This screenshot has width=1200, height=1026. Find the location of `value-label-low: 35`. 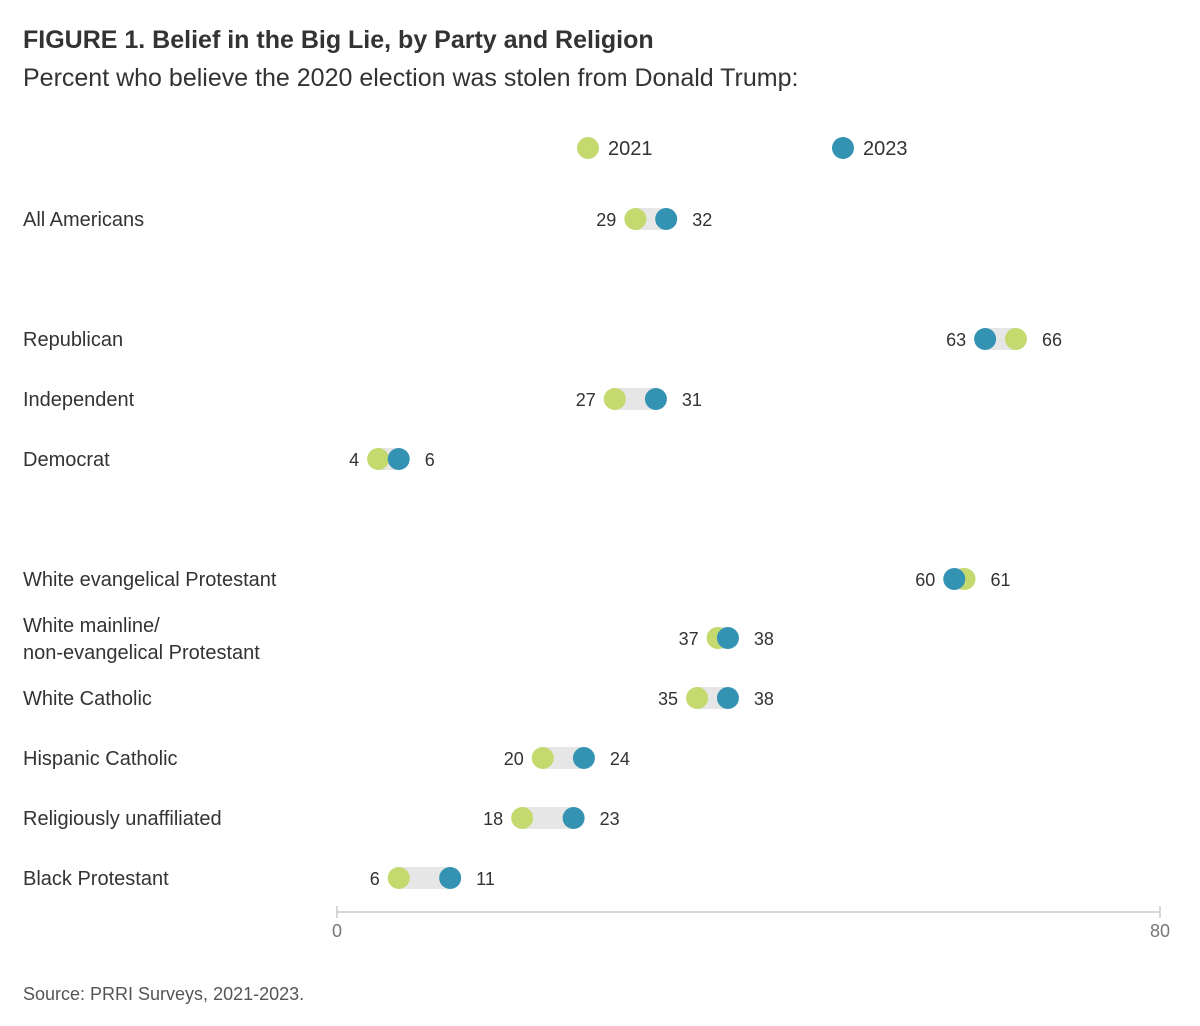

value-label-low: 35 is located at coordinates (668, 699).